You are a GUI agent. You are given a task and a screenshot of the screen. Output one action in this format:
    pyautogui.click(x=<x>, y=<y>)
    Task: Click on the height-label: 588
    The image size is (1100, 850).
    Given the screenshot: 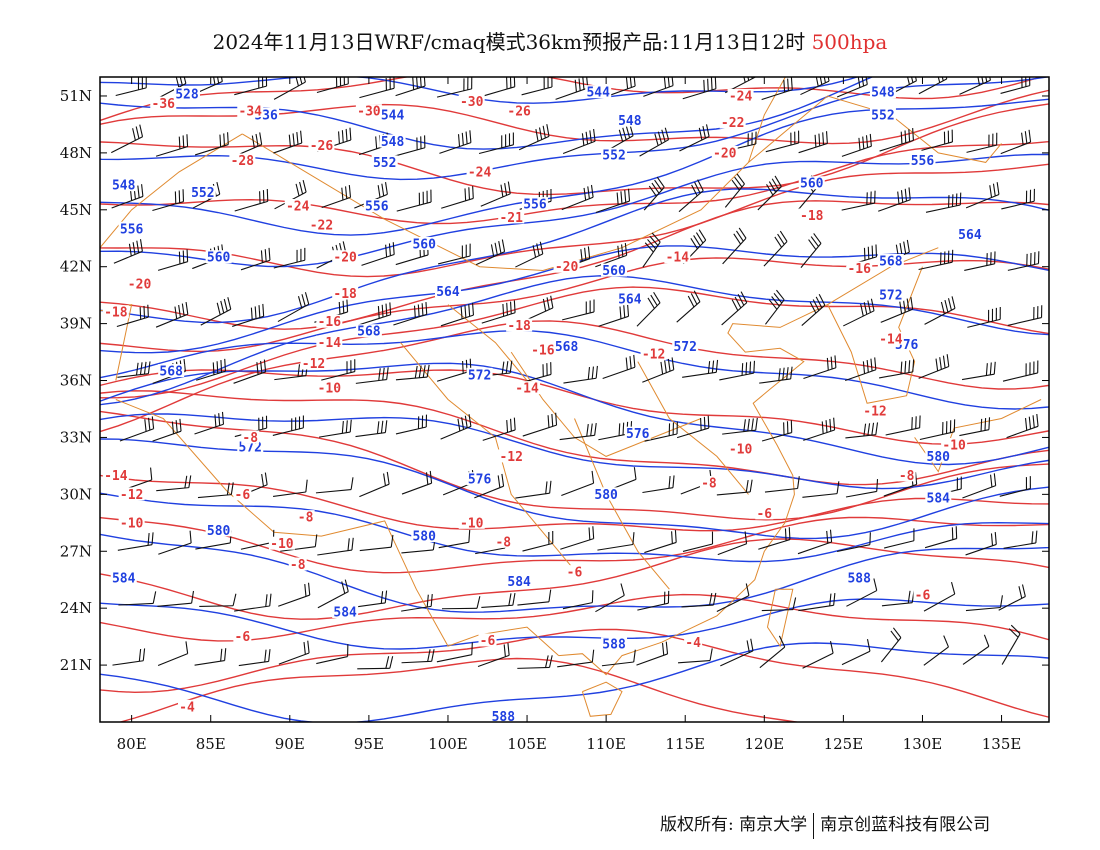 What is the action you would take?
    pyautogui.click(x=614, y=645)
    